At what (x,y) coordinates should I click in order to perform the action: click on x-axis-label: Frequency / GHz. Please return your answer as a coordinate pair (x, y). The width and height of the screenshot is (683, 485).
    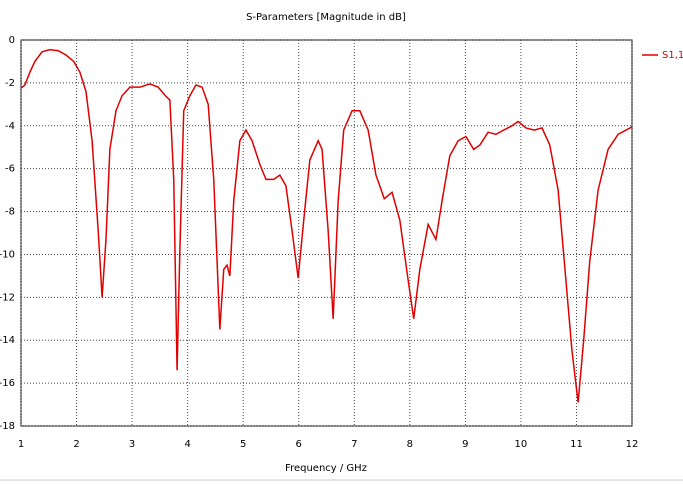
    Looking at the image, I should click on (326, 468).